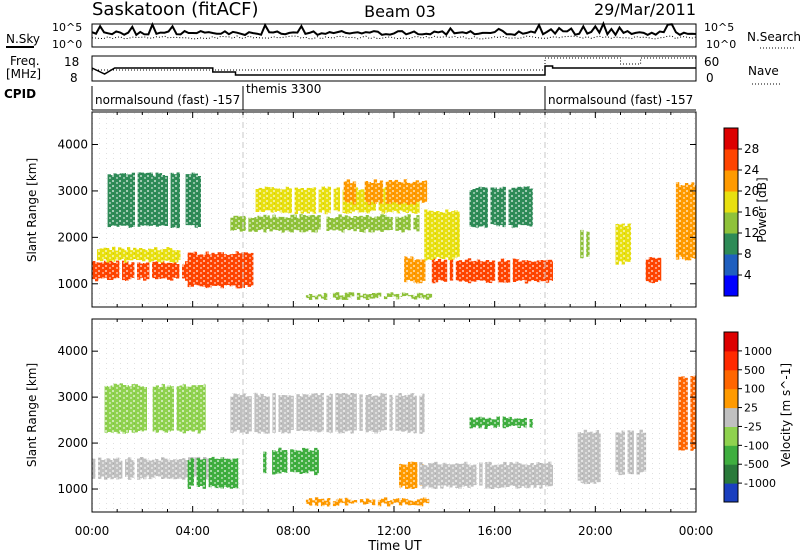 The height and width of the screenshot is (554, 800). I want to click on power-colorbar: 4 8 12 16 20 24 28, so click(741, 212).